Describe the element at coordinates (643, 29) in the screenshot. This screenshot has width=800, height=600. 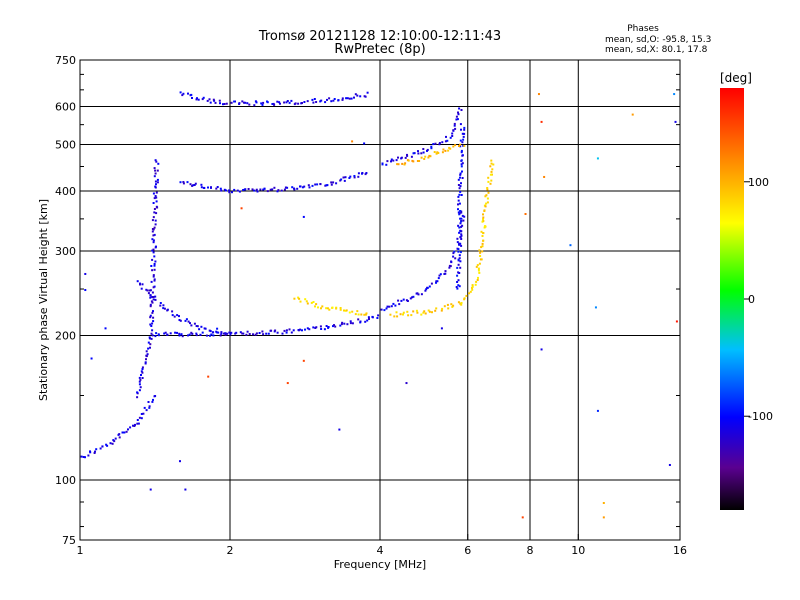
I see `phases-label: Phases` at that location.